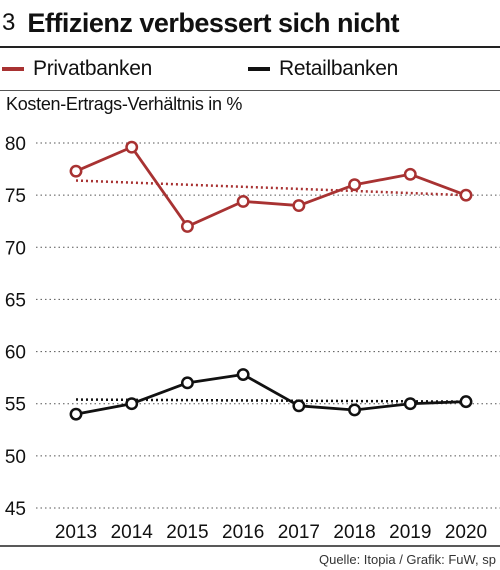 The width and height of the screenshot is (500, 570). Describe the element at coordinates (250, 47) in the screenshot. I see `header-divider` at that location.